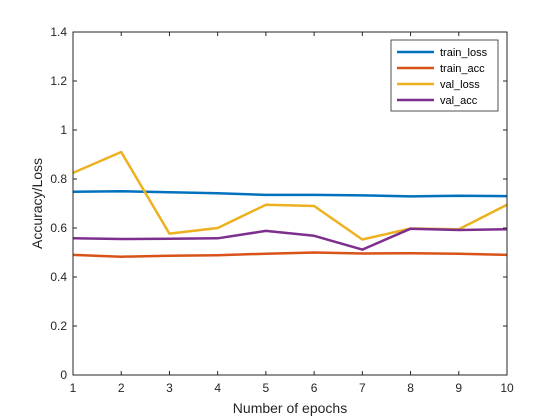 This screenshot has width=560, height=420. What do you see at coordinates (121, 388) in the screenshot?
I see `x-tick-label: 2` at bounding box center [121, 388].